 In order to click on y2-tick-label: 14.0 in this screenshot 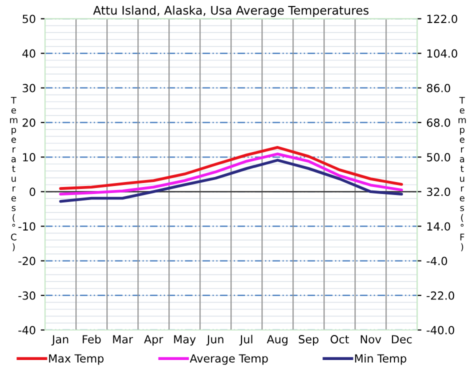, I will do `click(438, 226)`.